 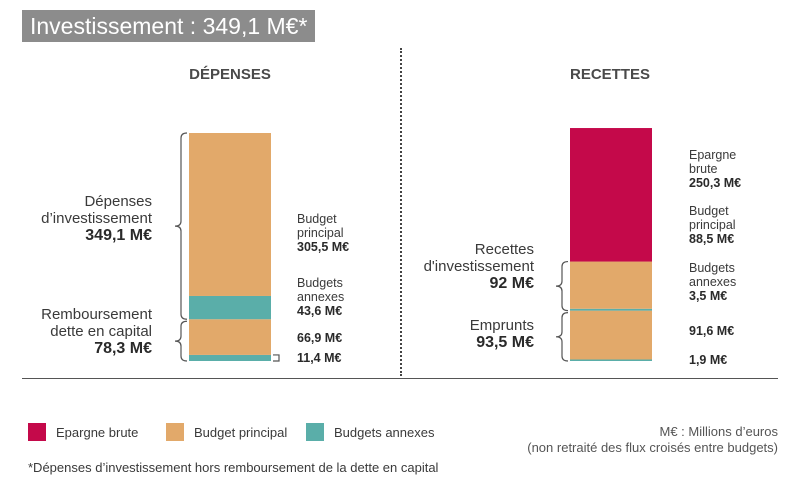 I want to click on dep-group-investissement: Dépenses d’investissement 349,1 M€, so click(x=96, y=218).